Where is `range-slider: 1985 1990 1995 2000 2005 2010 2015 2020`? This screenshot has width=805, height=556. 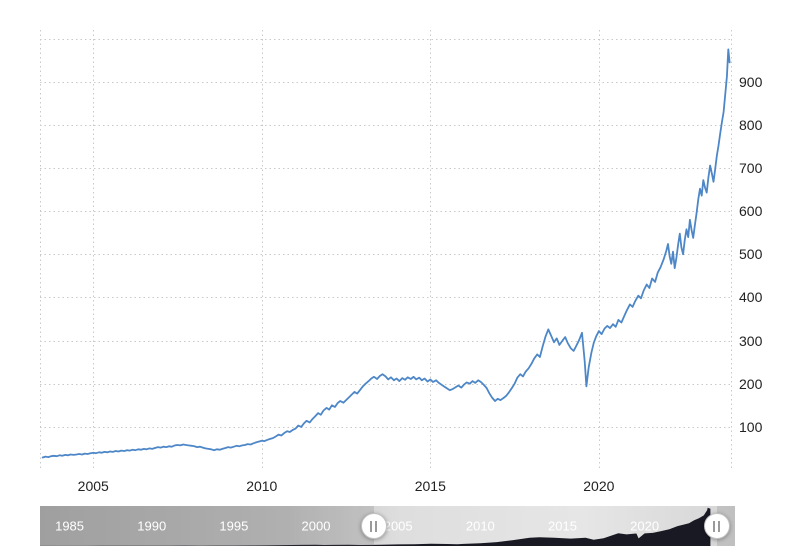
range-slider: 1985 1990 1995 2000 2005 2010 2015 2020 is located at coordinates (387, 526).